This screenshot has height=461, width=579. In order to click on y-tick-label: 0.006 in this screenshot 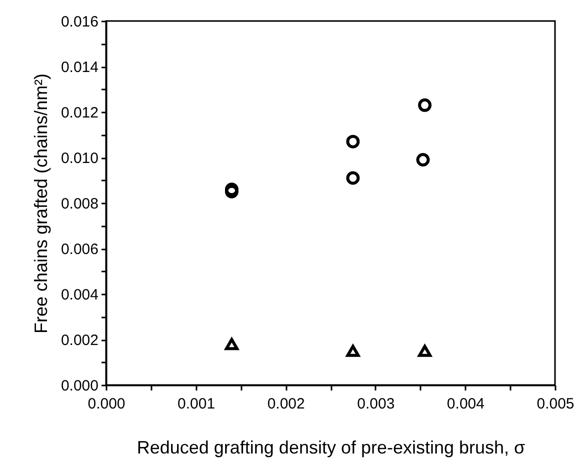, I will do `click(79, 249)`.